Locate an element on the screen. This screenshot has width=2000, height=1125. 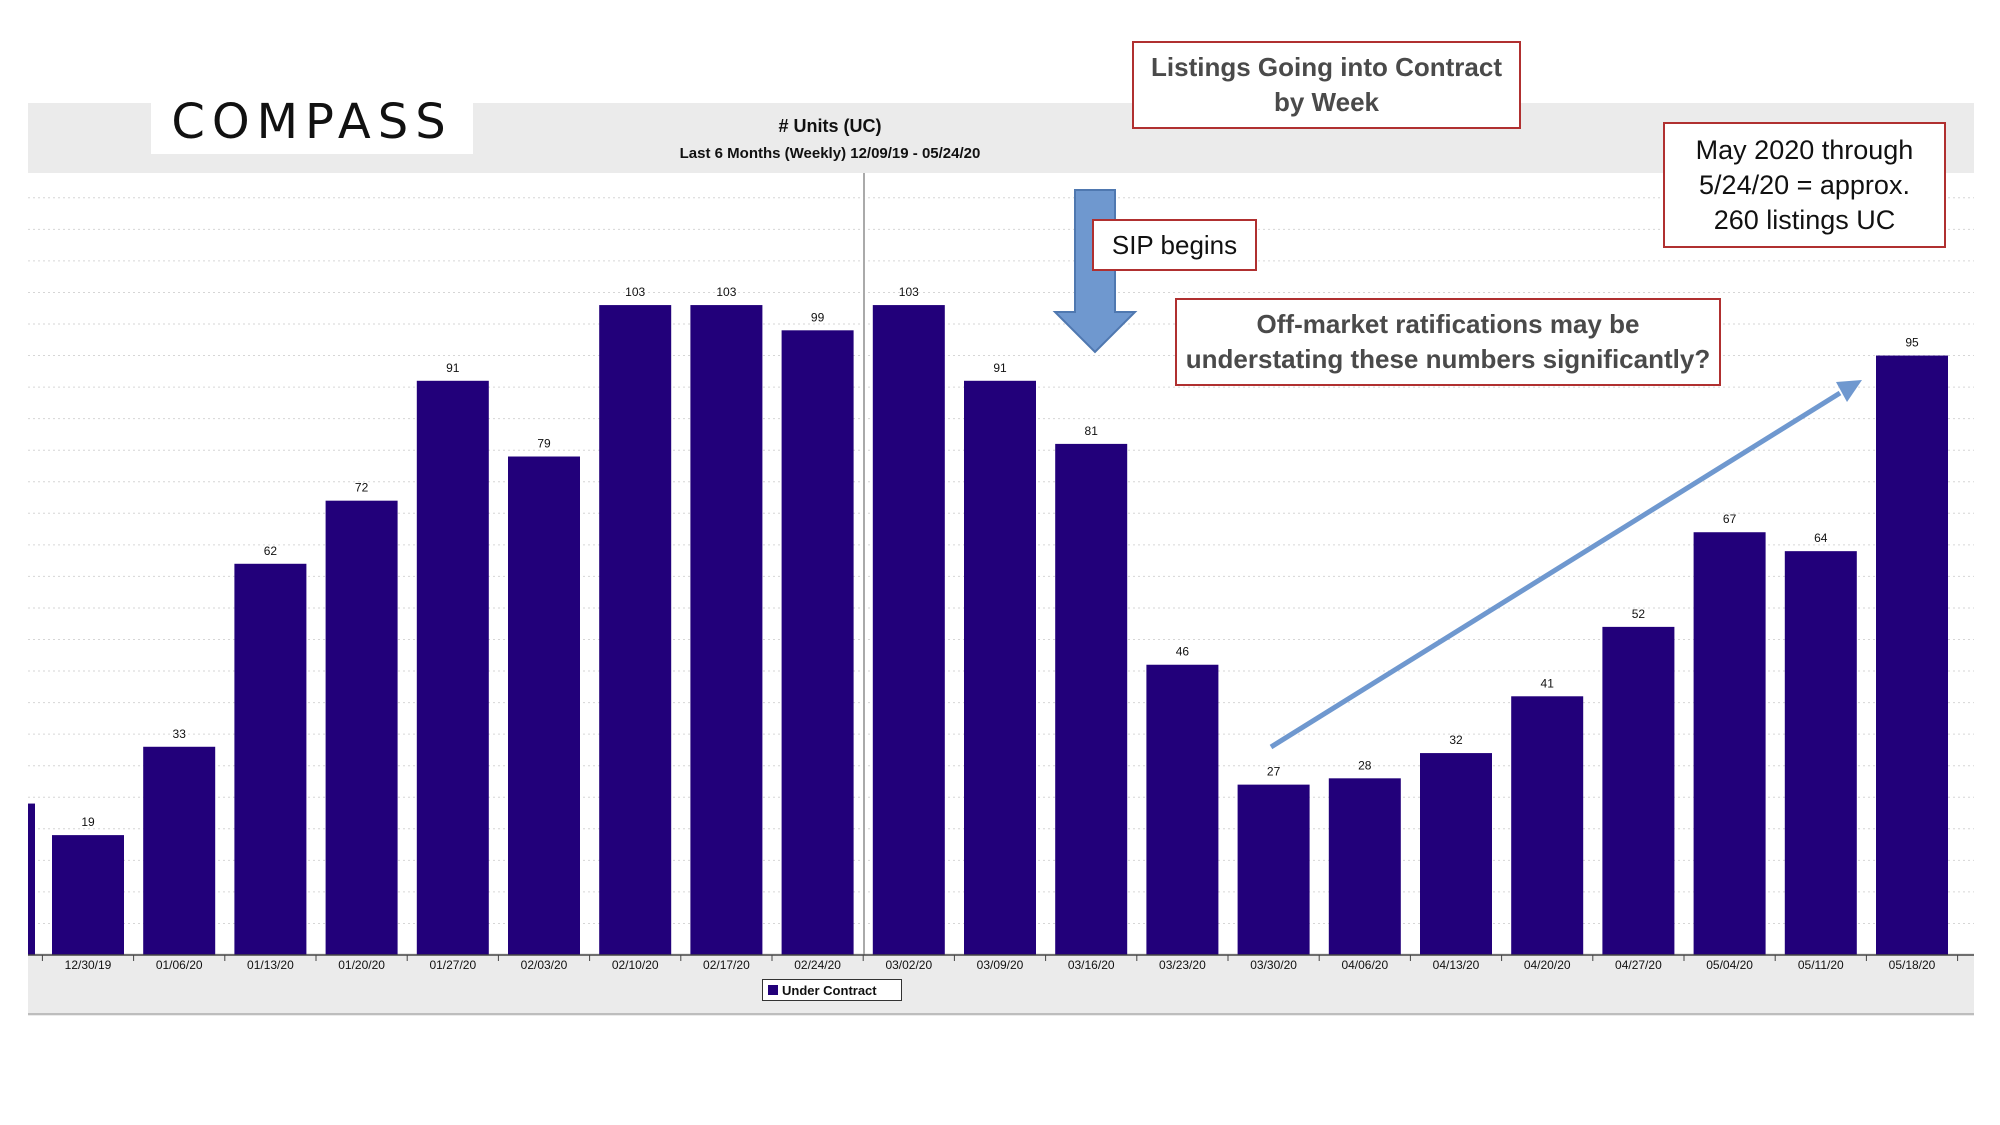
callout-sip-text: SIP begins is located at coordinates (1174, 244).